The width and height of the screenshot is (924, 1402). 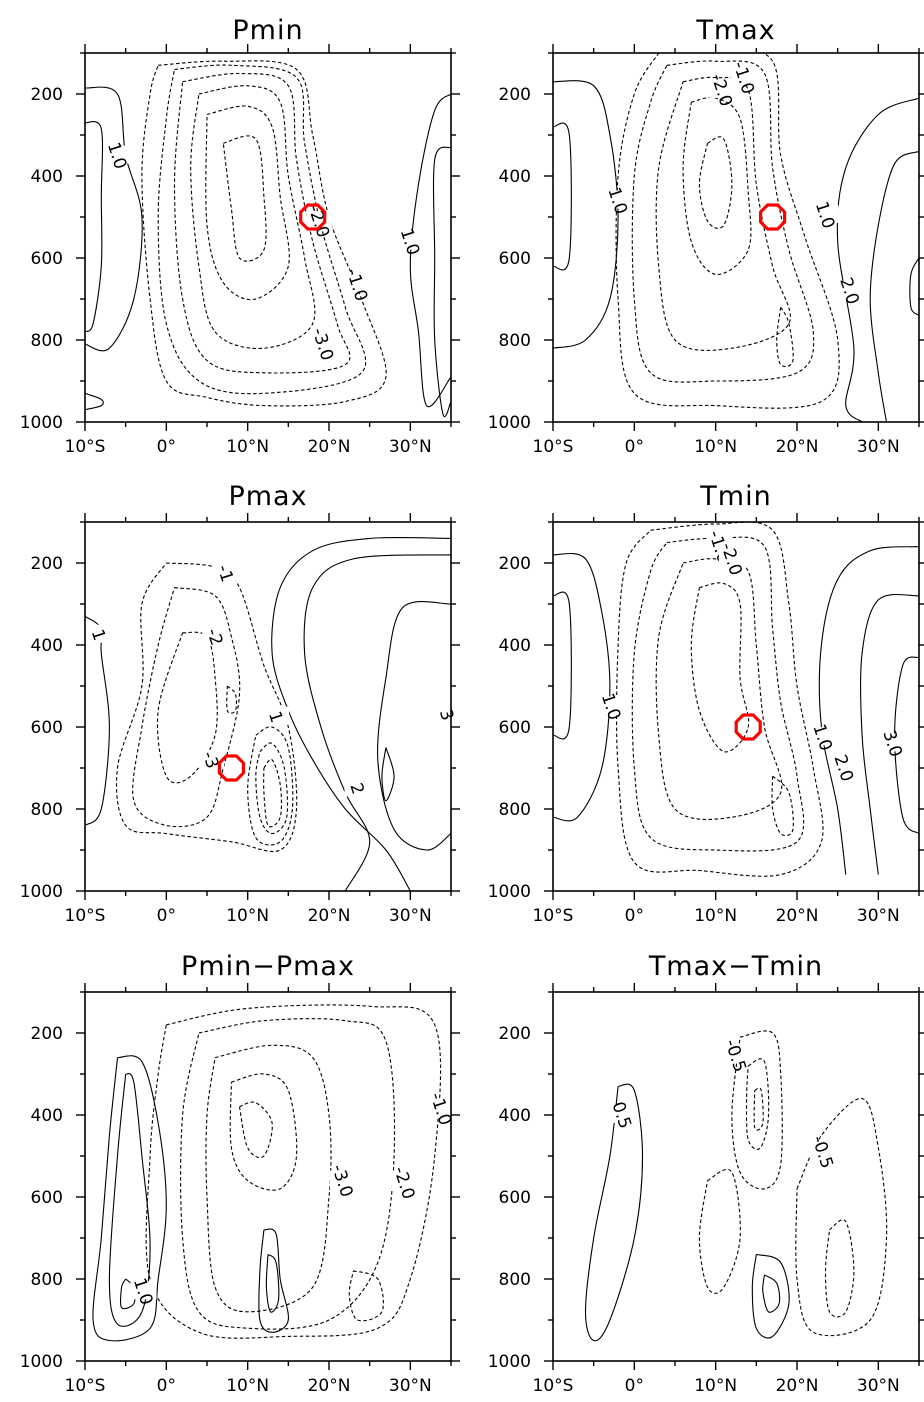 What do you see at coordinates (821, 1152) in the screenshot?
I see `contour-label: -0.5` at bounding box center [821, 1152].